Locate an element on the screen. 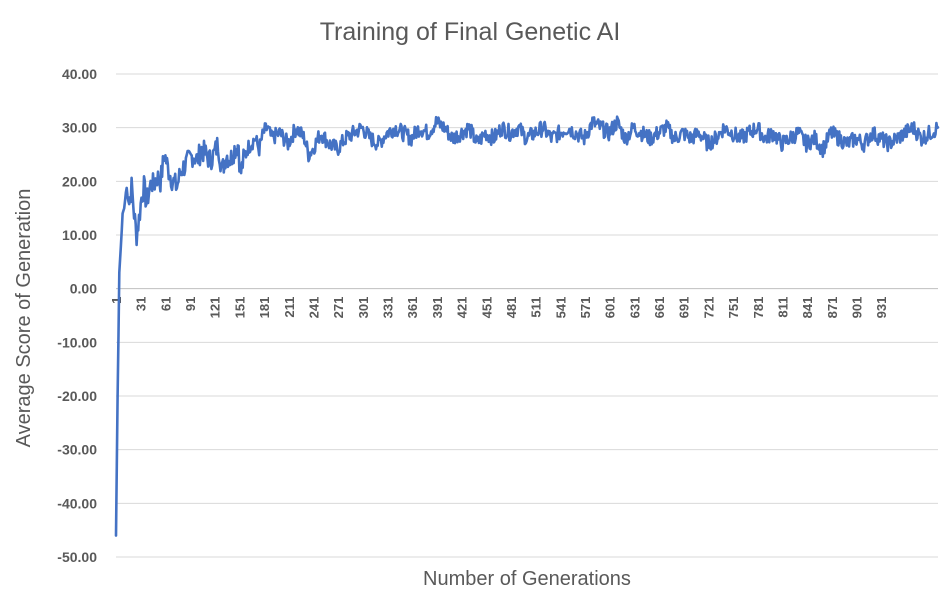  y-tick-label: 30.00 is located at coordinates (79, 128).